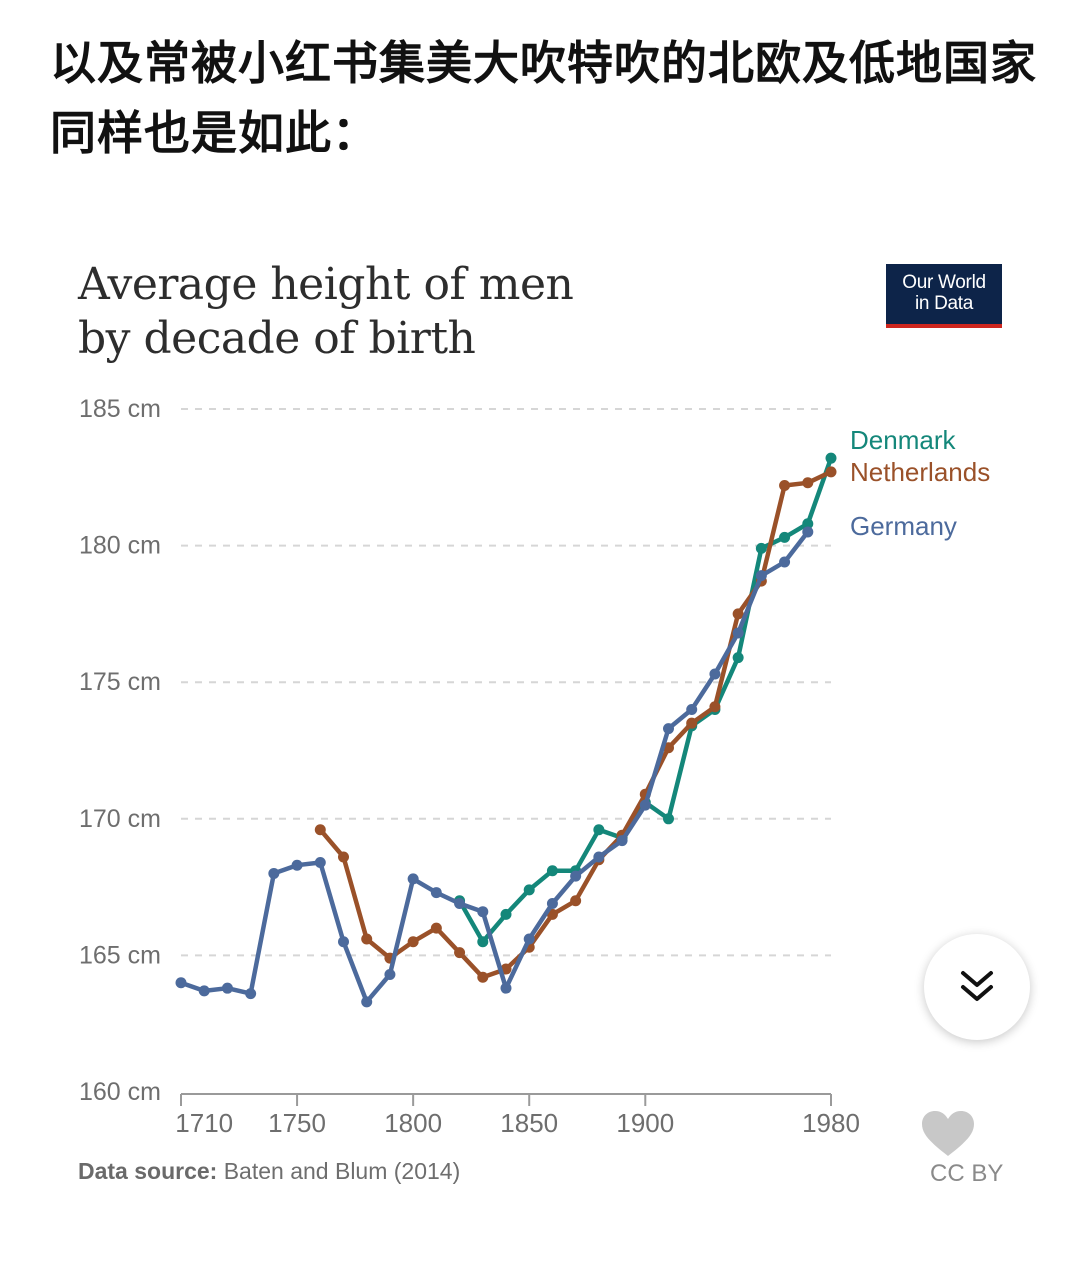 This screenshot has width=1080, height=1267. What do you see at coordinates (948, 1134) in the screenshot?
I see `heart-icon` at bounding box center [948, 1134].